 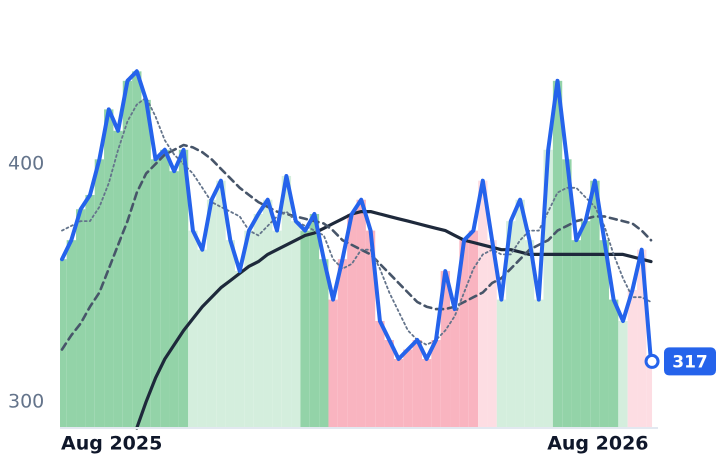 I want to click on last-value-label: 317, so click(x=690, y=362).